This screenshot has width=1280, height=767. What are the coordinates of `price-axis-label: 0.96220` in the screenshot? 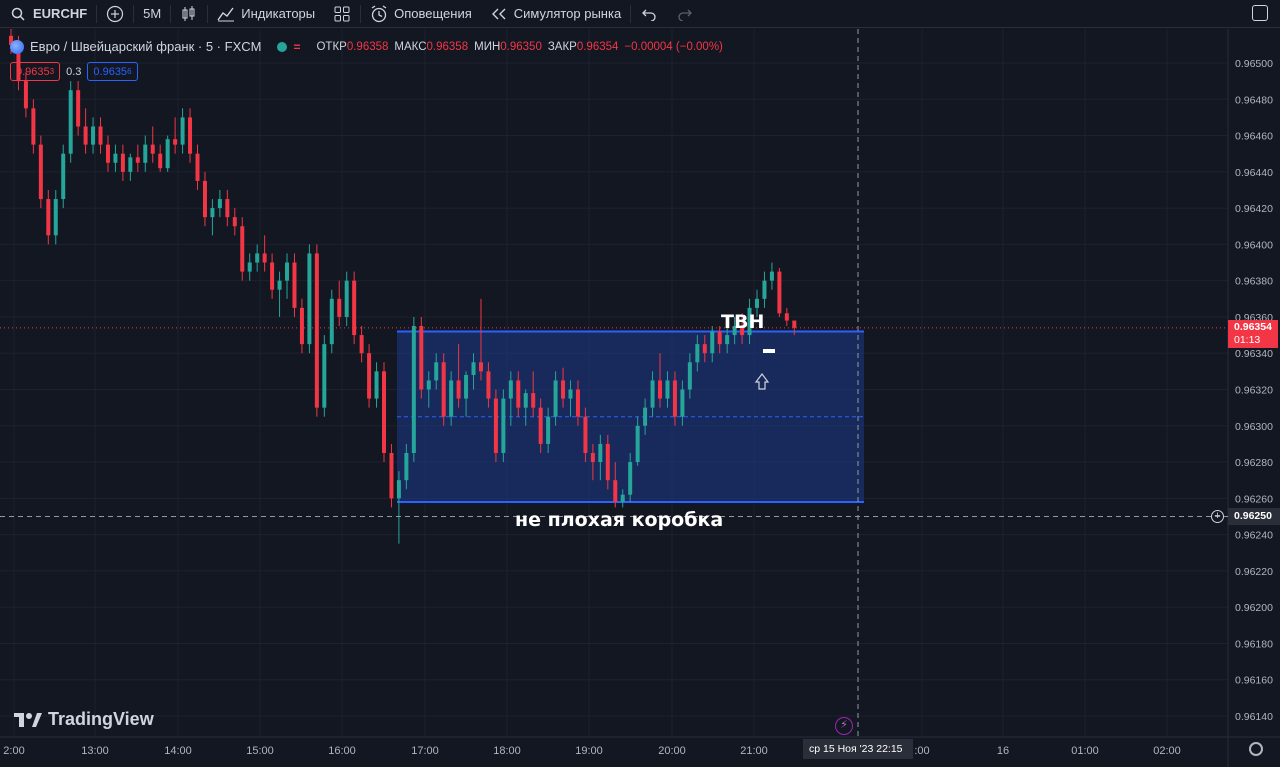 It's located at (1254, 572).